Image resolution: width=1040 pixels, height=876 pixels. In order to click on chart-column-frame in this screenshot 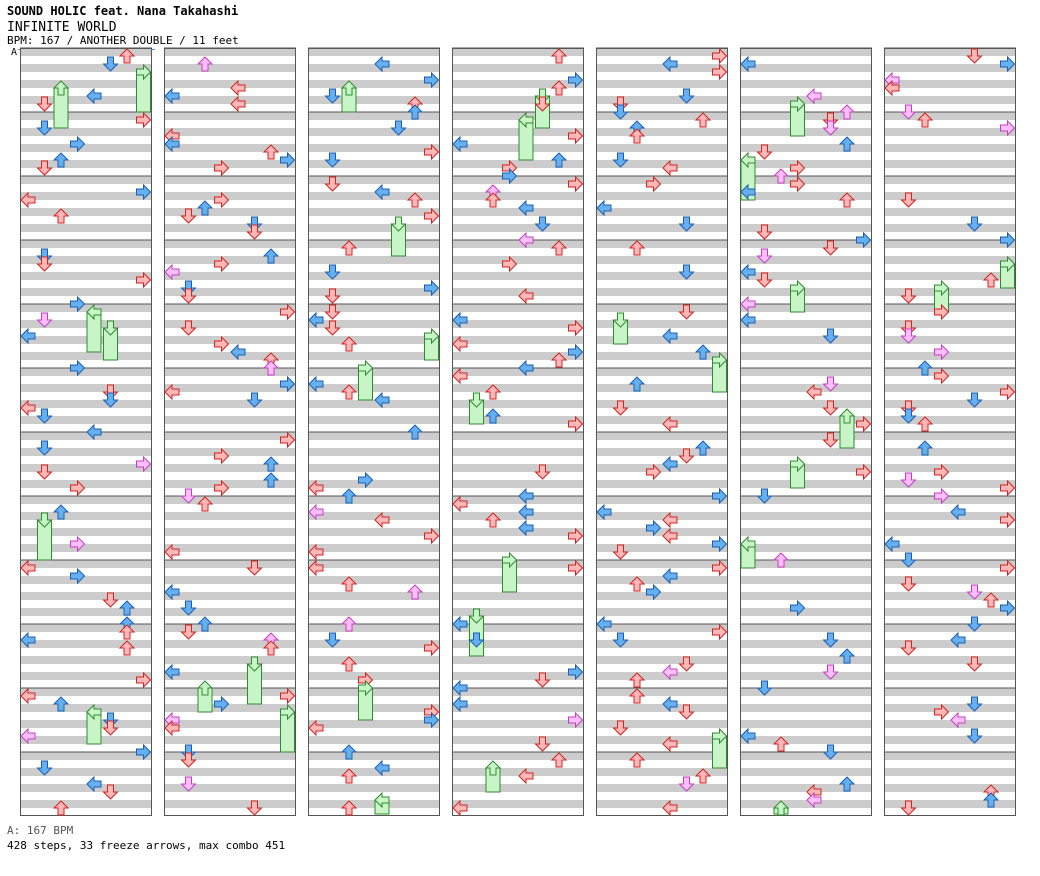, I will do `click(518, 432)`.